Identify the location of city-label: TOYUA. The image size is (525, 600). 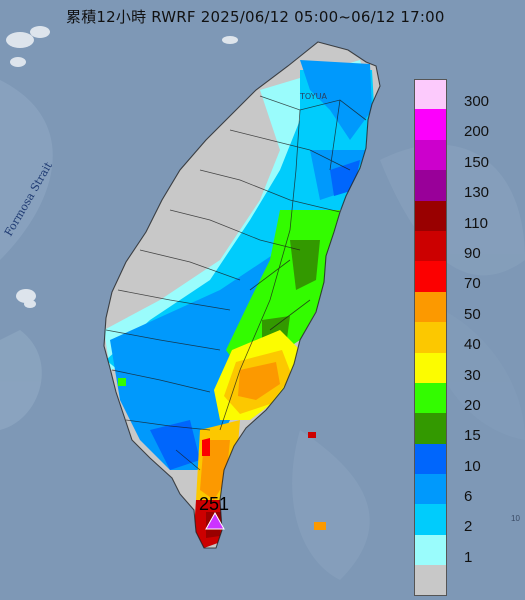
(313, 96).